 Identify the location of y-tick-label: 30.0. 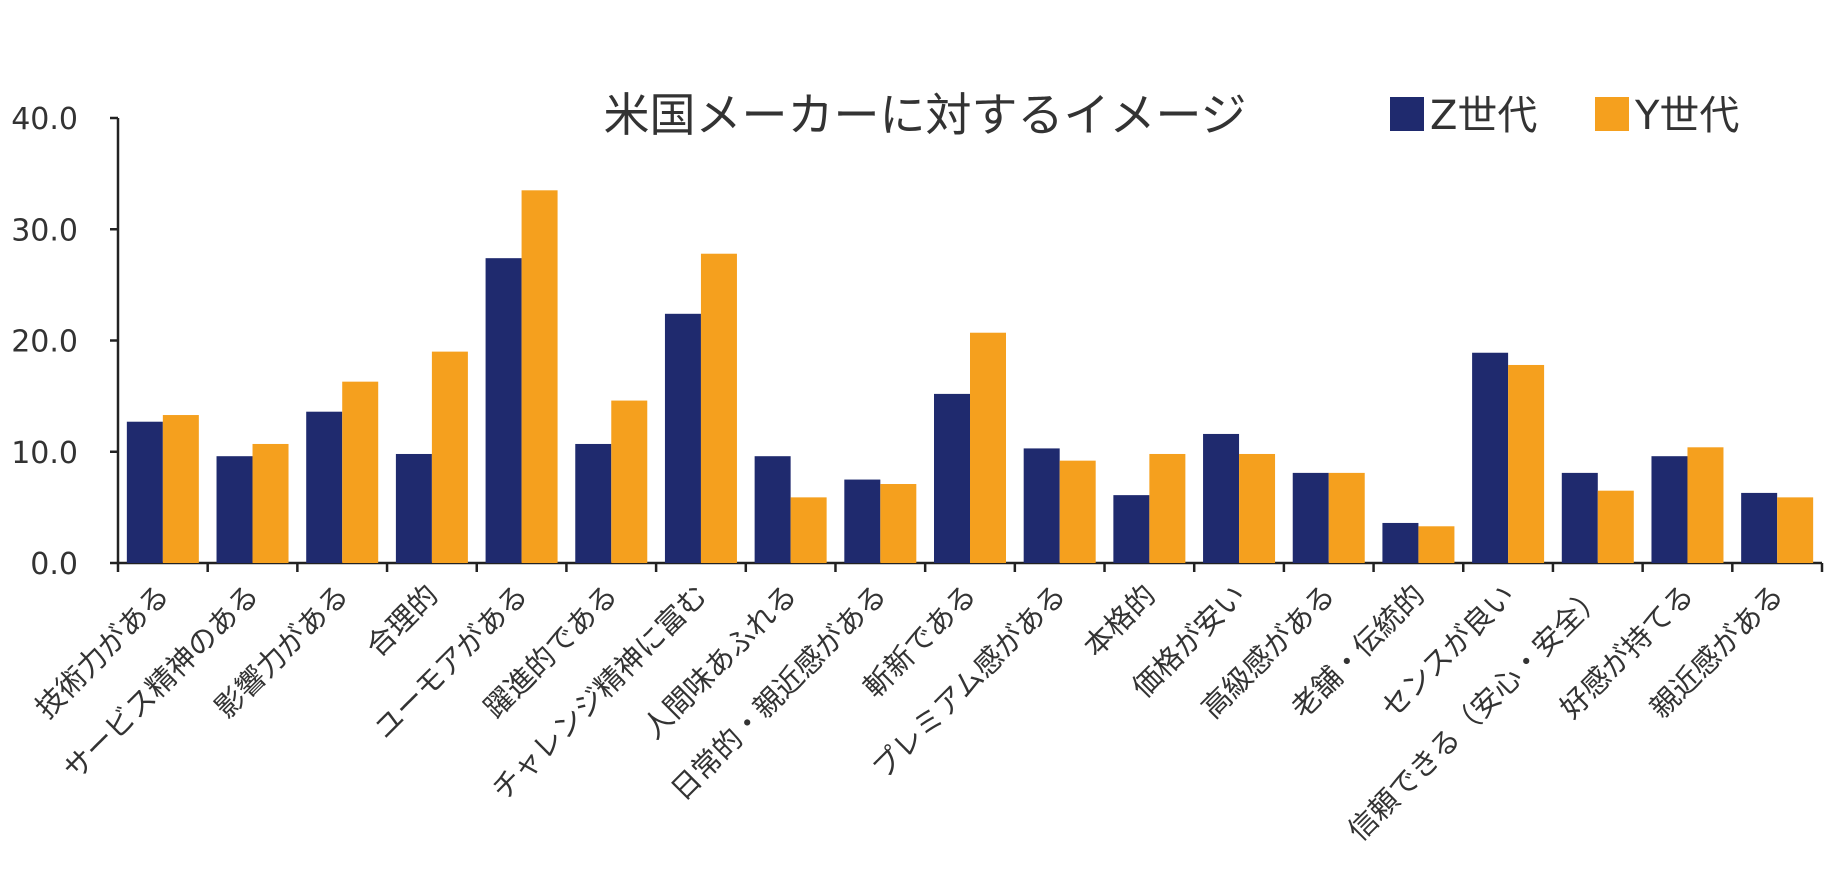
(44, 230).